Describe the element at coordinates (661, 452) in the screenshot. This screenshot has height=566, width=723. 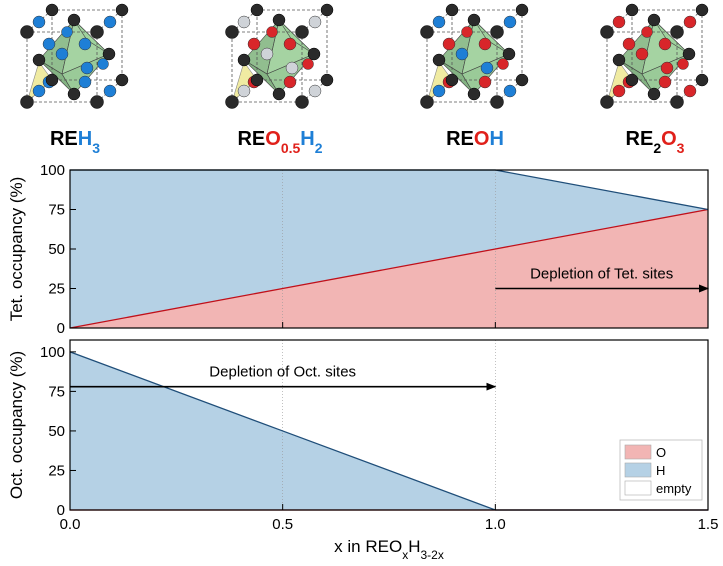
I see `legend-label: O` at that location.